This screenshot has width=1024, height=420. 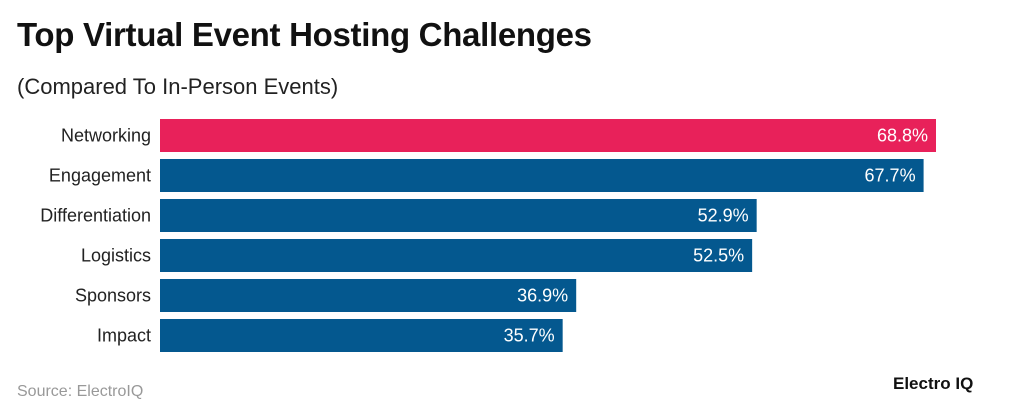 I want to click on category-label: Differentiation, so click(x=95, y=216).